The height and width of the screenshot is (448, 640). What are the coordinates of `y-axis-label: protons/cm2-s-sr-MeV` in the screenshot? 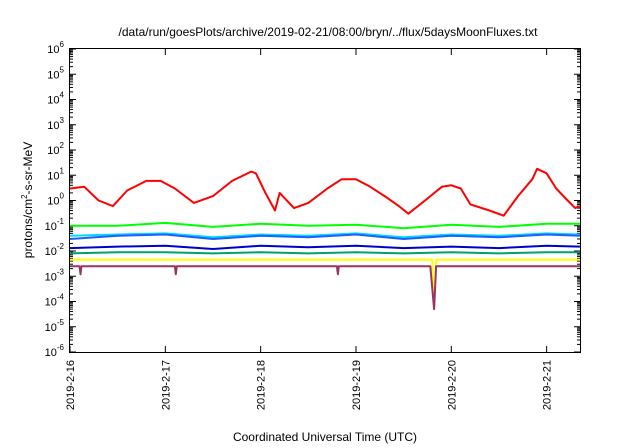 It's located at (27, 200).